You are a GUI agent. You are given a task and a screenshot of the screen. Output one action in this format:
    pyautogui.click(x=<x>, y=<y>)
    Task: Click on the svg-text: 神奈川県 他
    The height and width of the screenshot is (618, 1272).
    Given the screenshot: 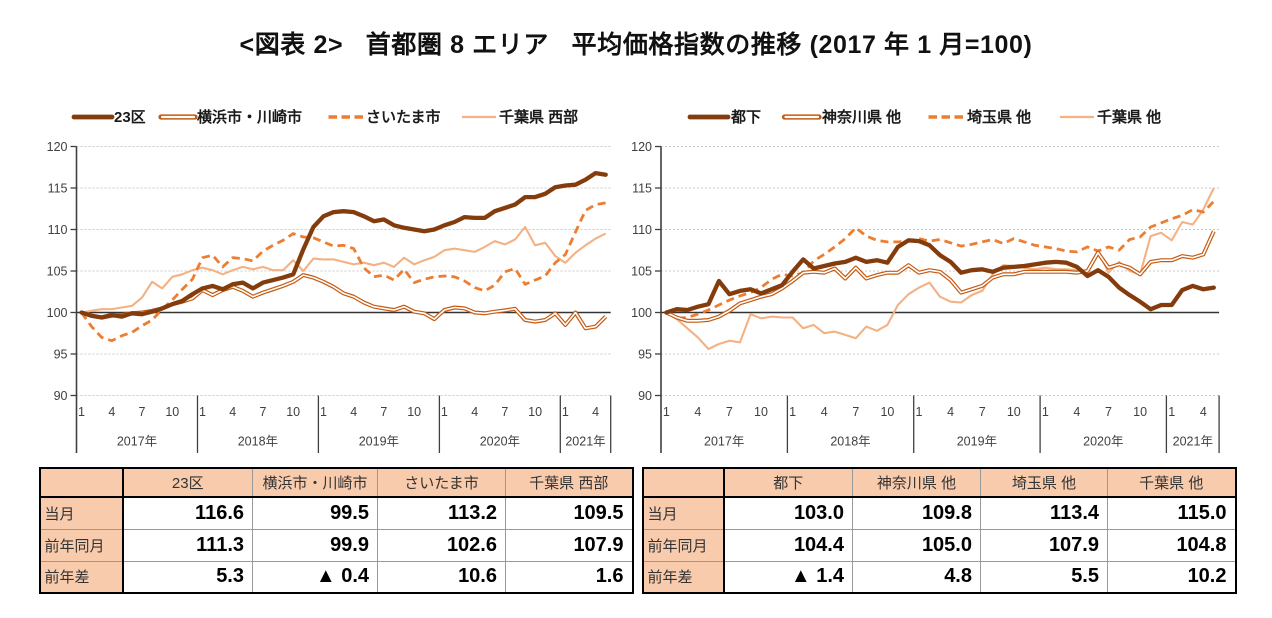 What is the action you would take?
    pyautogui.click(x=861, y=117)
    